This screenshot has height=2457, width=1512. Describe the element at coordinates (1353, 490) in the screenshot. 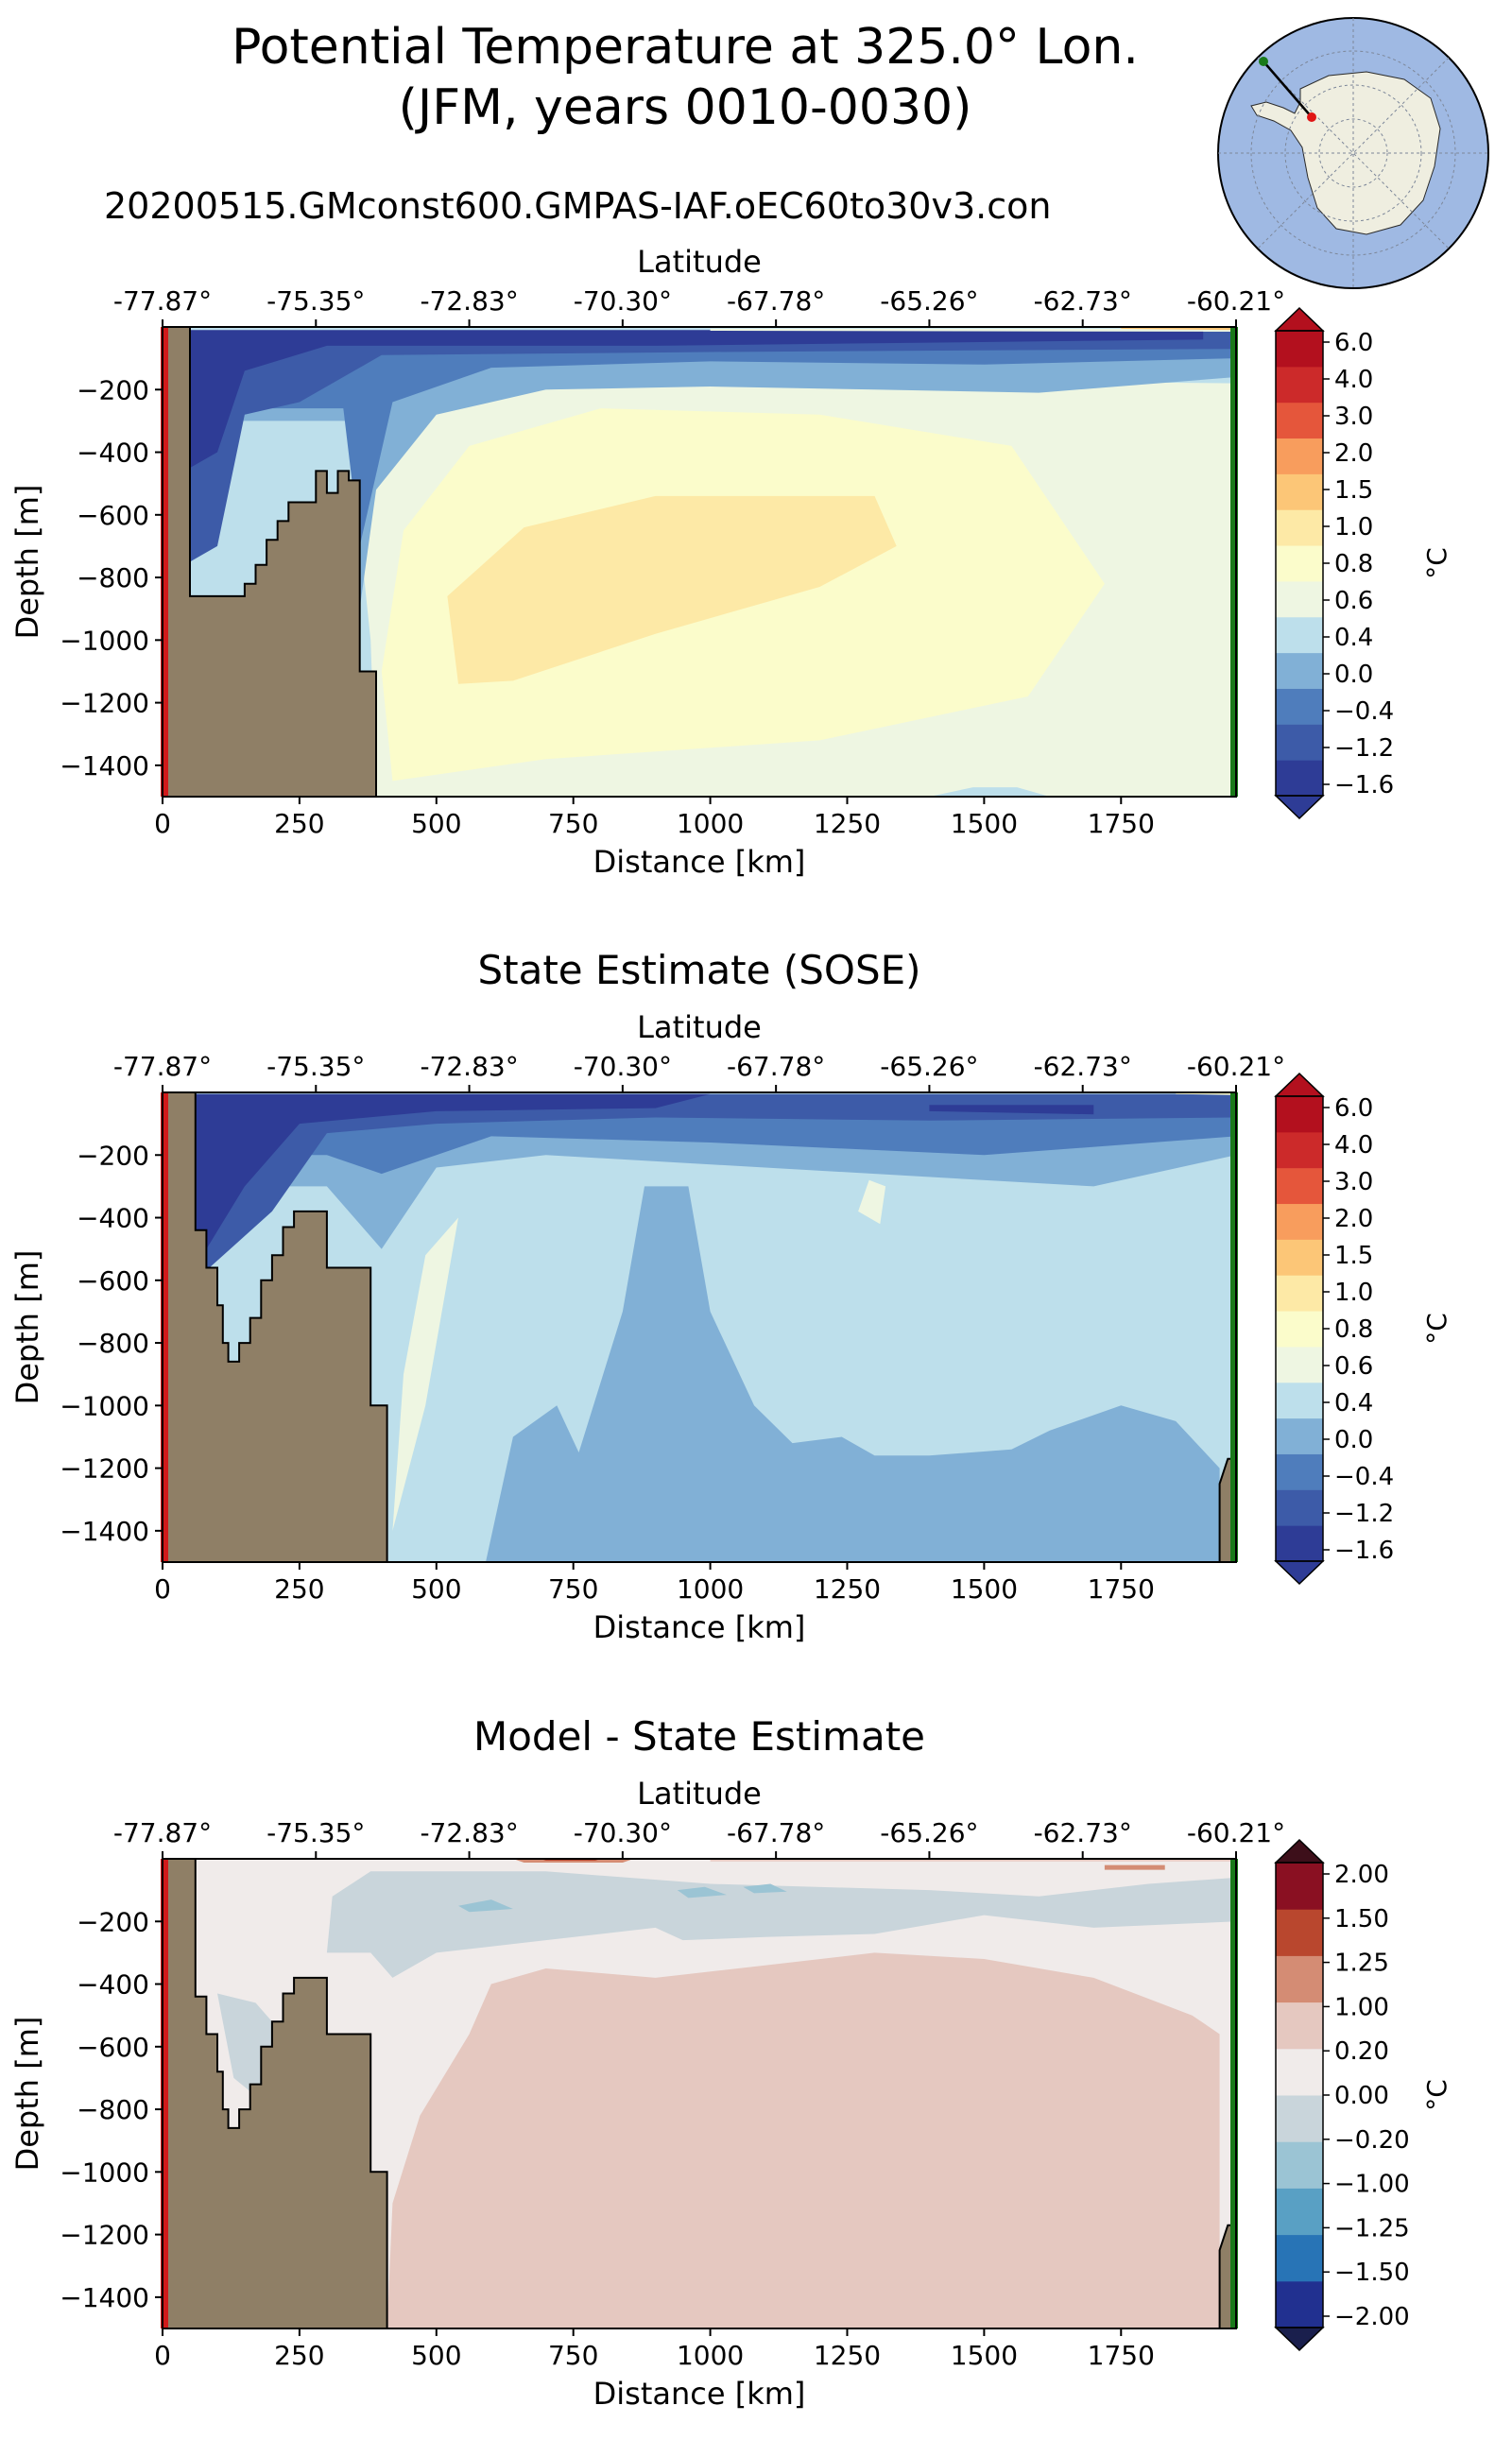

I see `model-panel-colorbar-tick-label-4: 1.5` at that location.